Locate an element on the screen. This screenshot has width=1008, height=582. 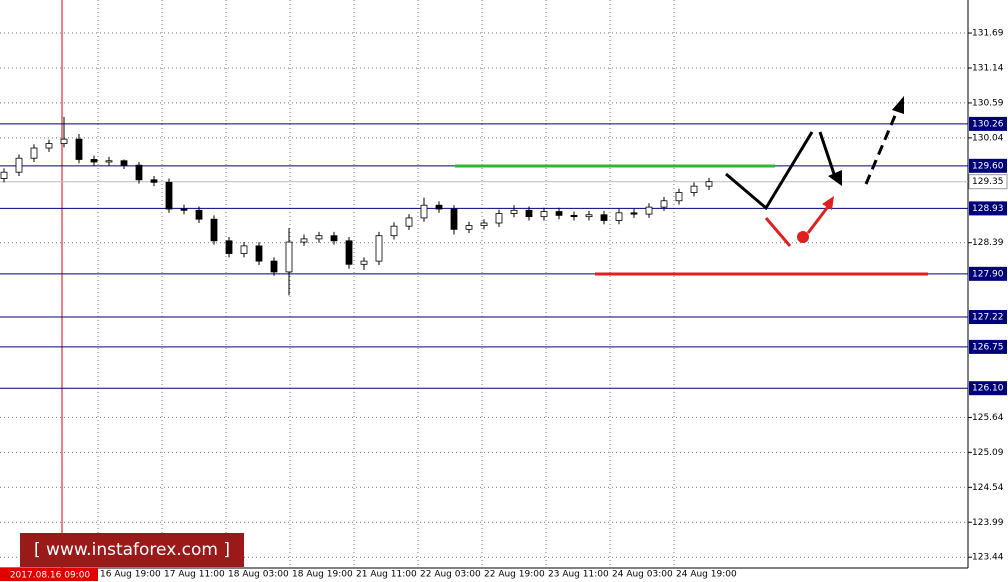
x-tick-label: 16 Aug 19:00 is located at coordinates (130, 575).